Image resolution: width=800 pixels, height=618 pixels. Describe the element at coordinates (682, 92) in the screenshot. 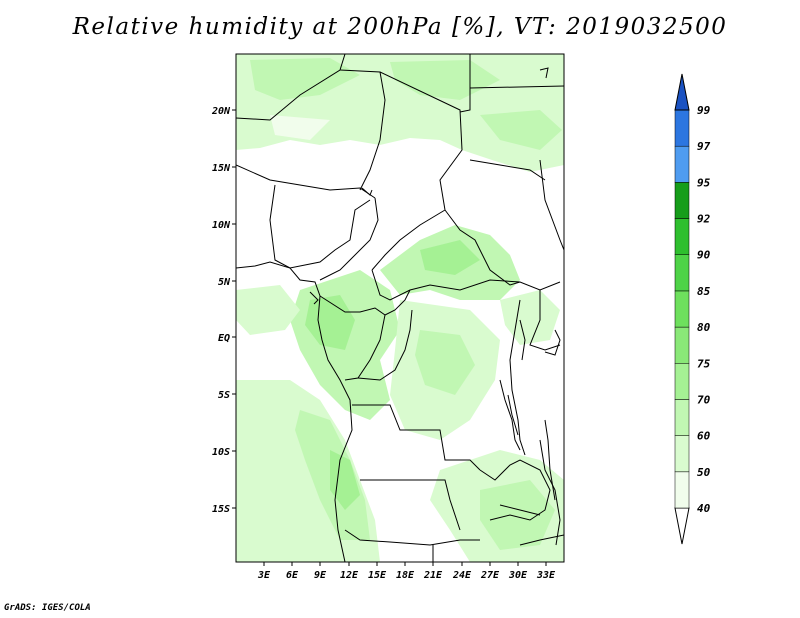

I see `colorbar-max-arrow` at that location.